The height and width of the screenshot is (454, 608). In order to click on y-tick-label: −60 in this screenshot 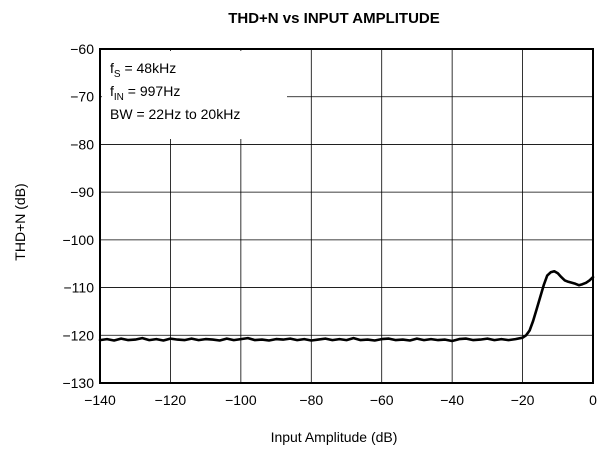, I will do `click(82, 49)`.